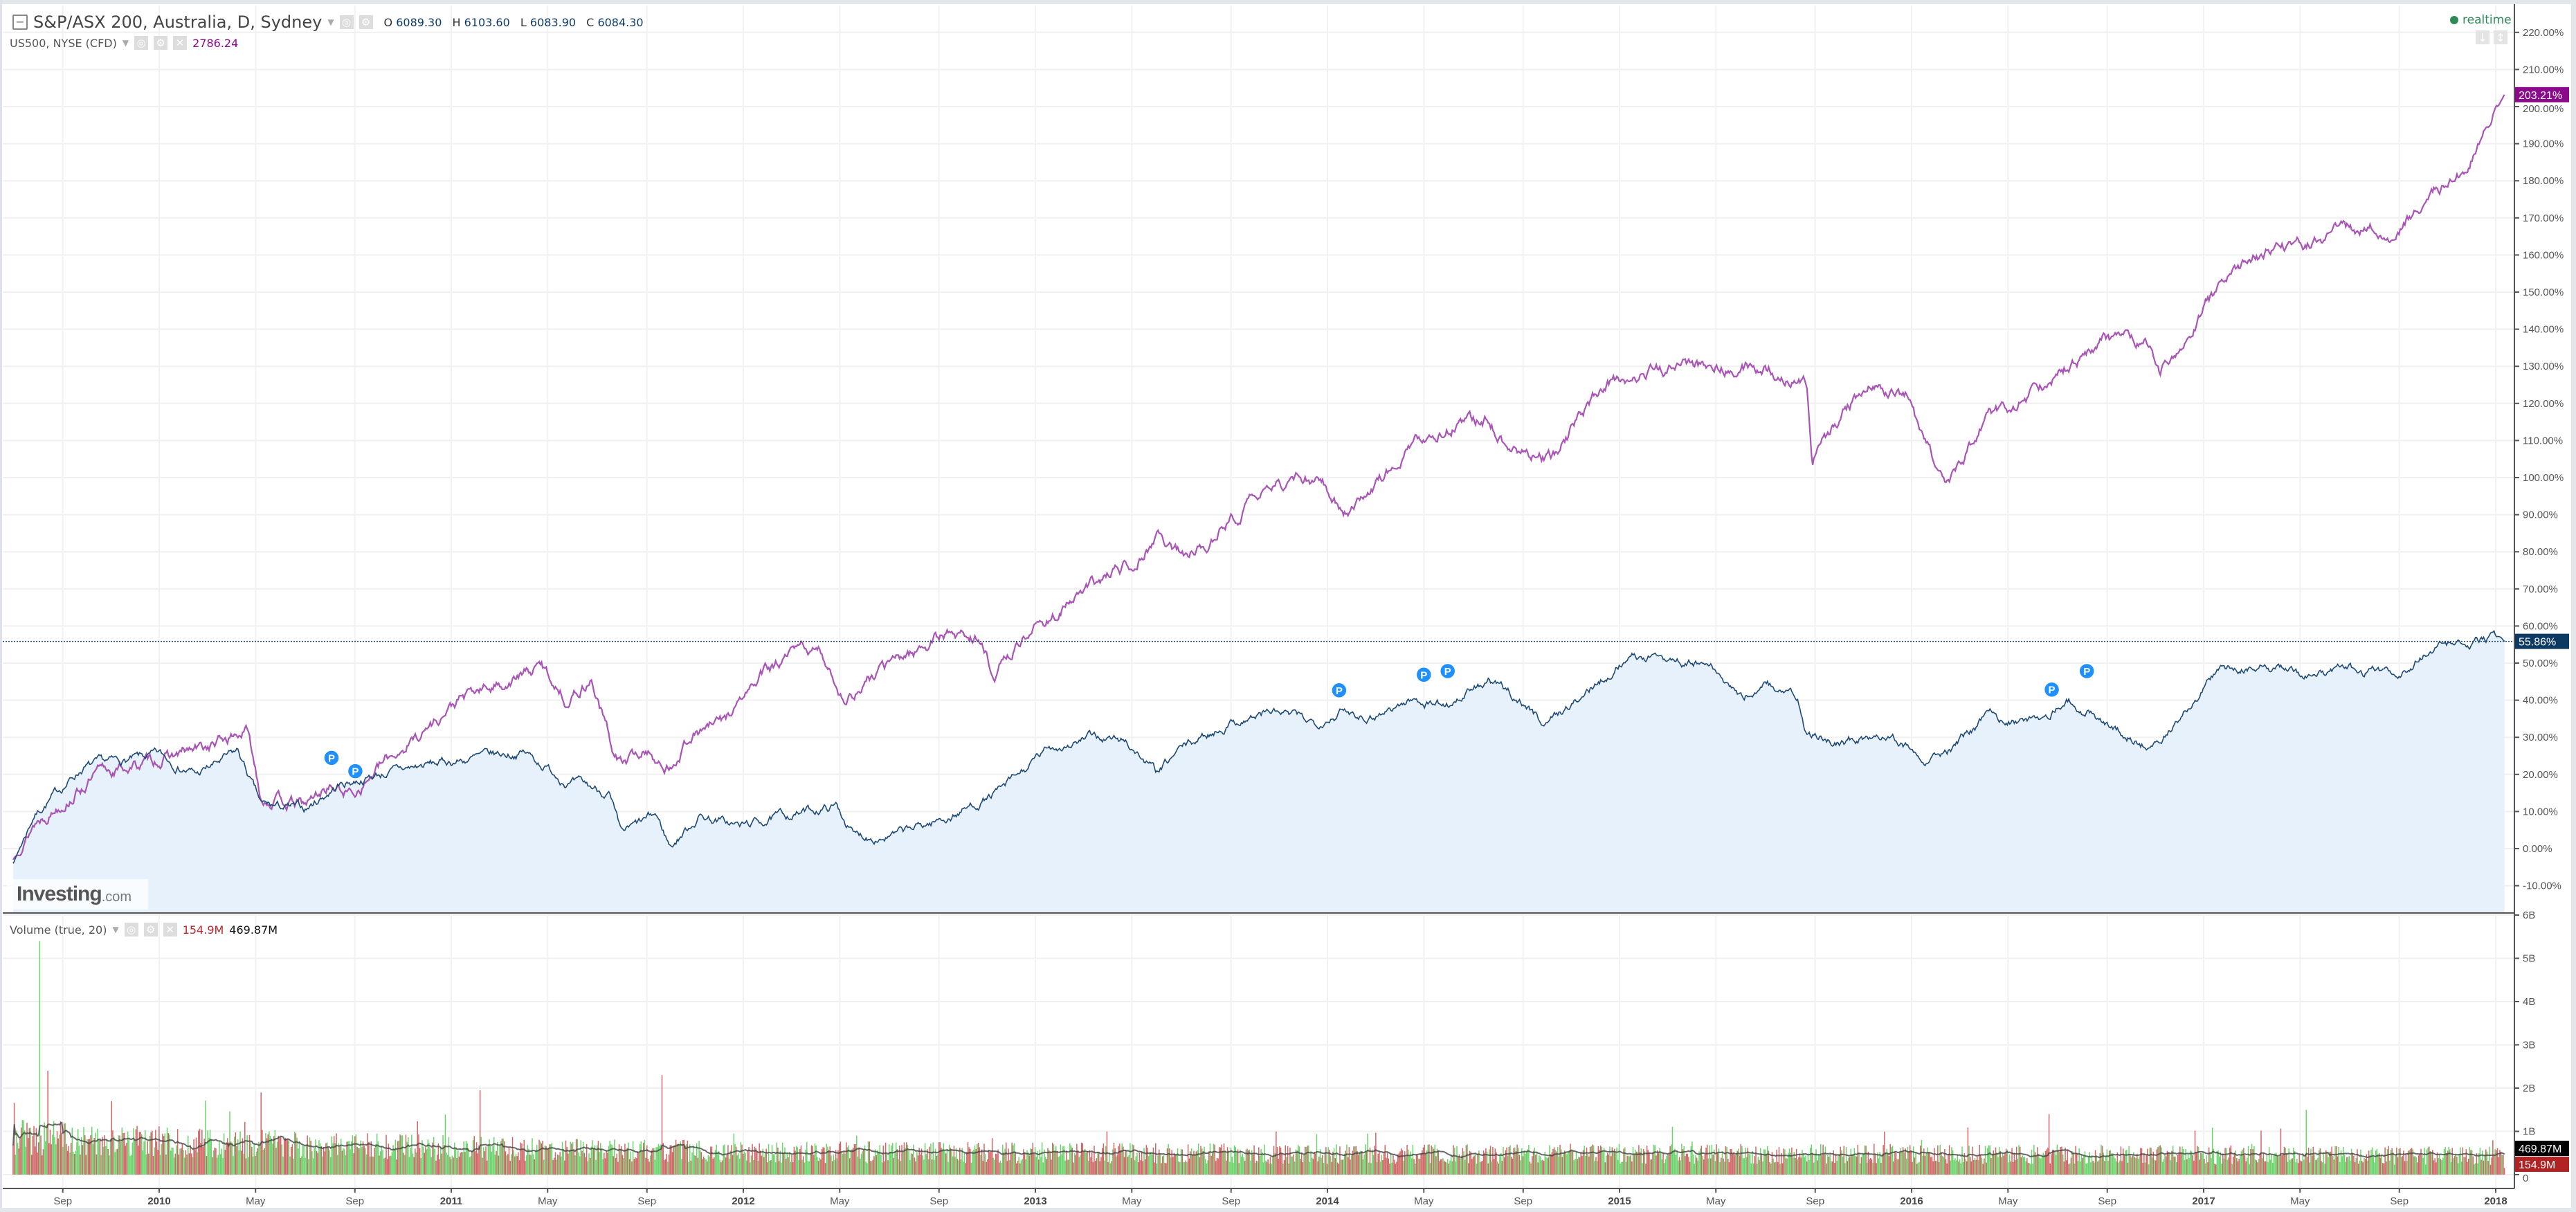  What do you see at coordinates (58, 930) in the screenshot?
I see `volume-label: Volume (true, 20)` at bounding box center [58, 930].